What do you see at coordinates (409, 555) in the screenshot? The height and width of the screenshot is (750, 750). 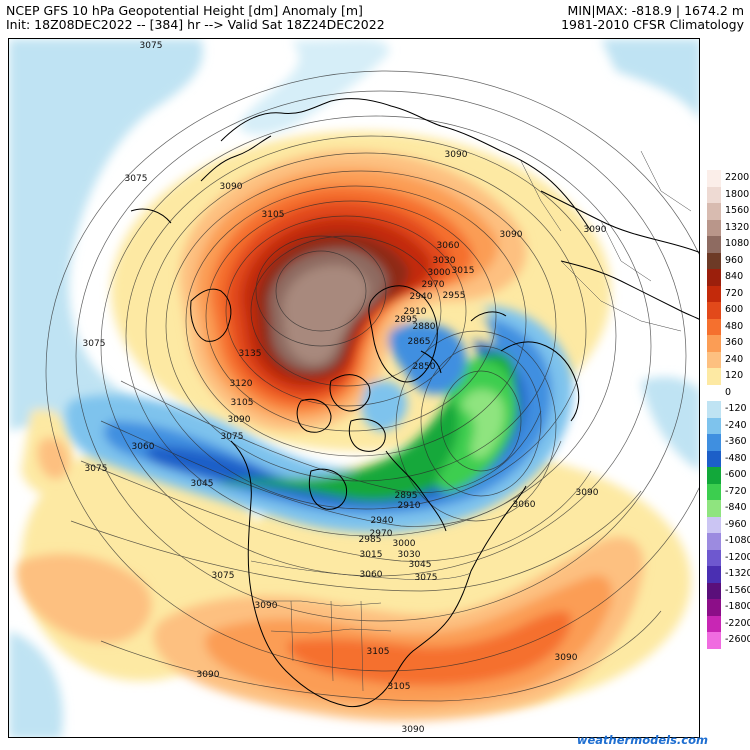 I see `contour-label: 3030` at bounding box center [409, 555].